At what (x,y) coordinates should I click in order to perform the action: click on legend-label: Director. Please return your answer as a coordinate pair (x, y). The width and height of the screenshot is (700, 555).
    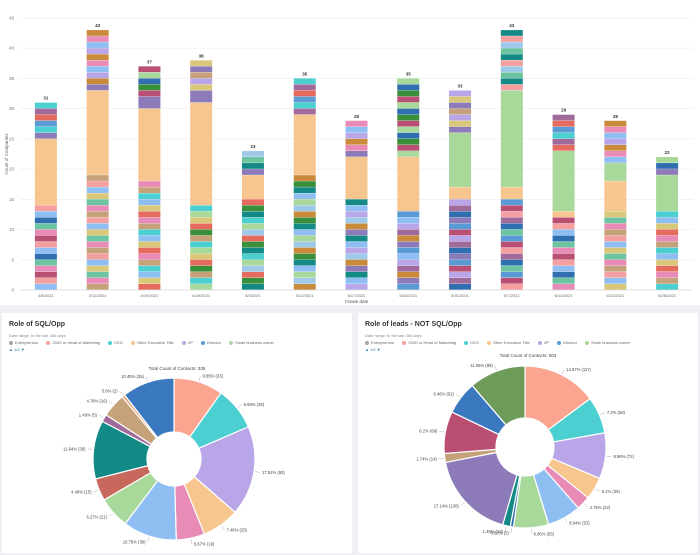
    Looking at the image, I should click on (570, 342).